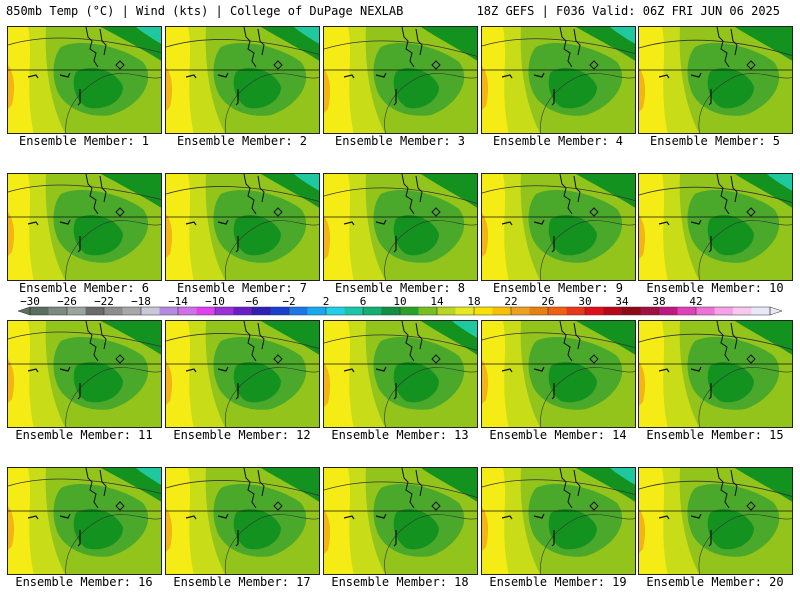 The width and height of the screenshot is (800, 600). I want to click on colorbar-tick-label: 14, so click(437, 302).